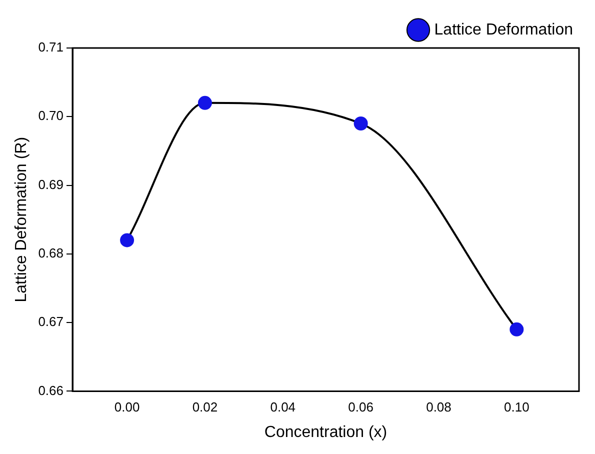  What do you see at coordinates (51, 390) in the screenshot?
I see `y-tick-label: 0.66` at bounding box center [51, 390].